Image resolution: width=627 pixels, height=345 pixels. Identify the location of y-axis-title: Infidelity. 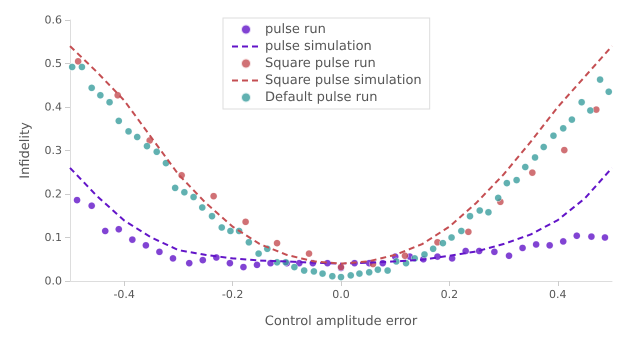
(25, 150).